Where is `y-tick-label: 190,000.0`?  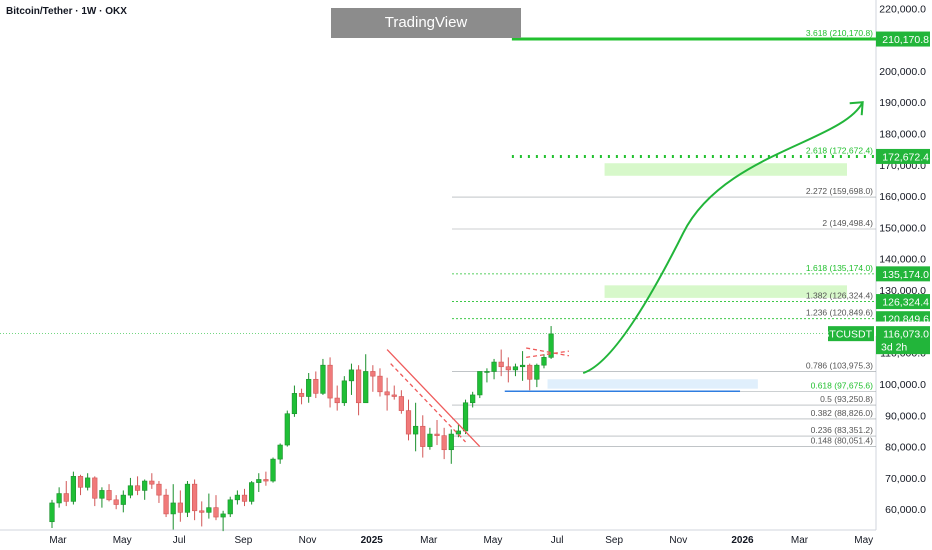 y-tick-label: 190,000.0 is located at coordinates (902, 103).